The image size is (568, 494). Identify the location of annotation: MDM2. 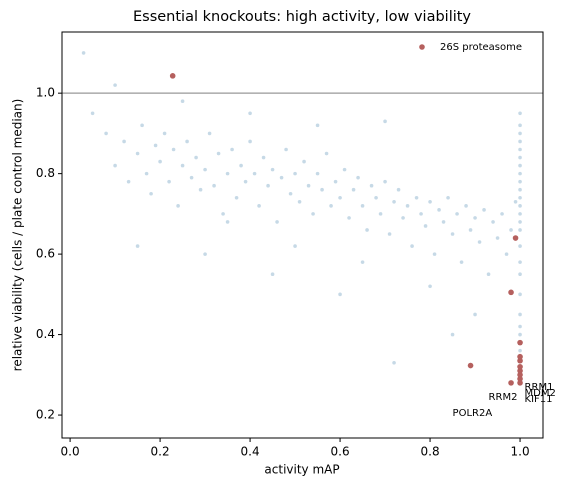
(540, 393).